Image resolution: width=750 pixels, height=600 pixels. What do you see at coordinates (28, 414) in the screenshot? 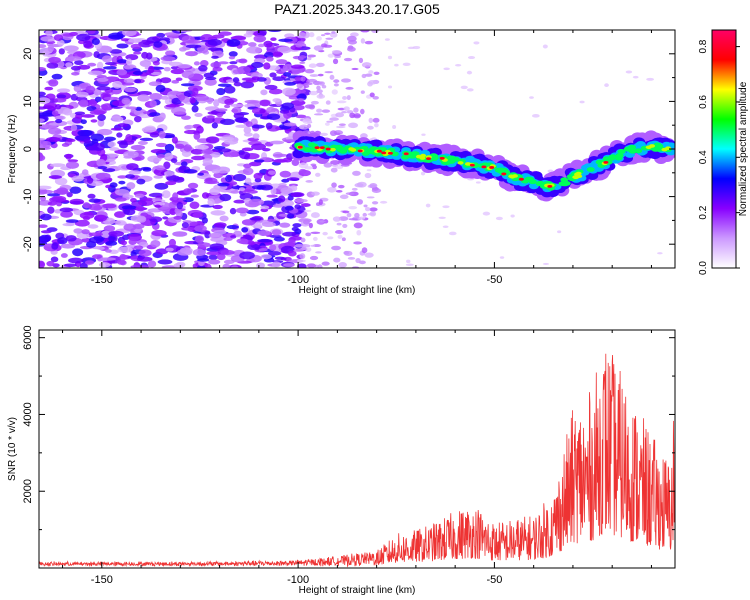
I see `y-tick-label: 4000` at bounding box center [28, 414].